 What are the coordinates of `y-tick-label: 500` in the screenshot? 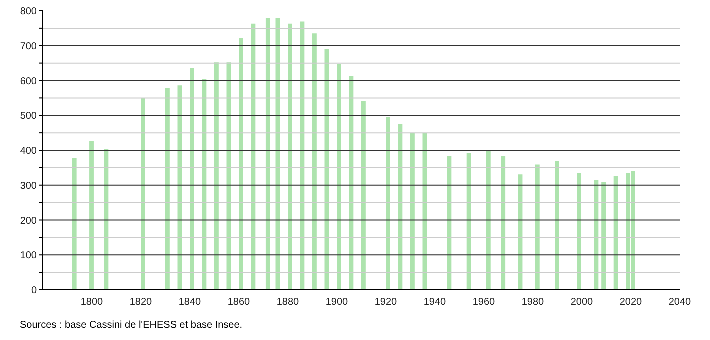 It's located at (29, 116).